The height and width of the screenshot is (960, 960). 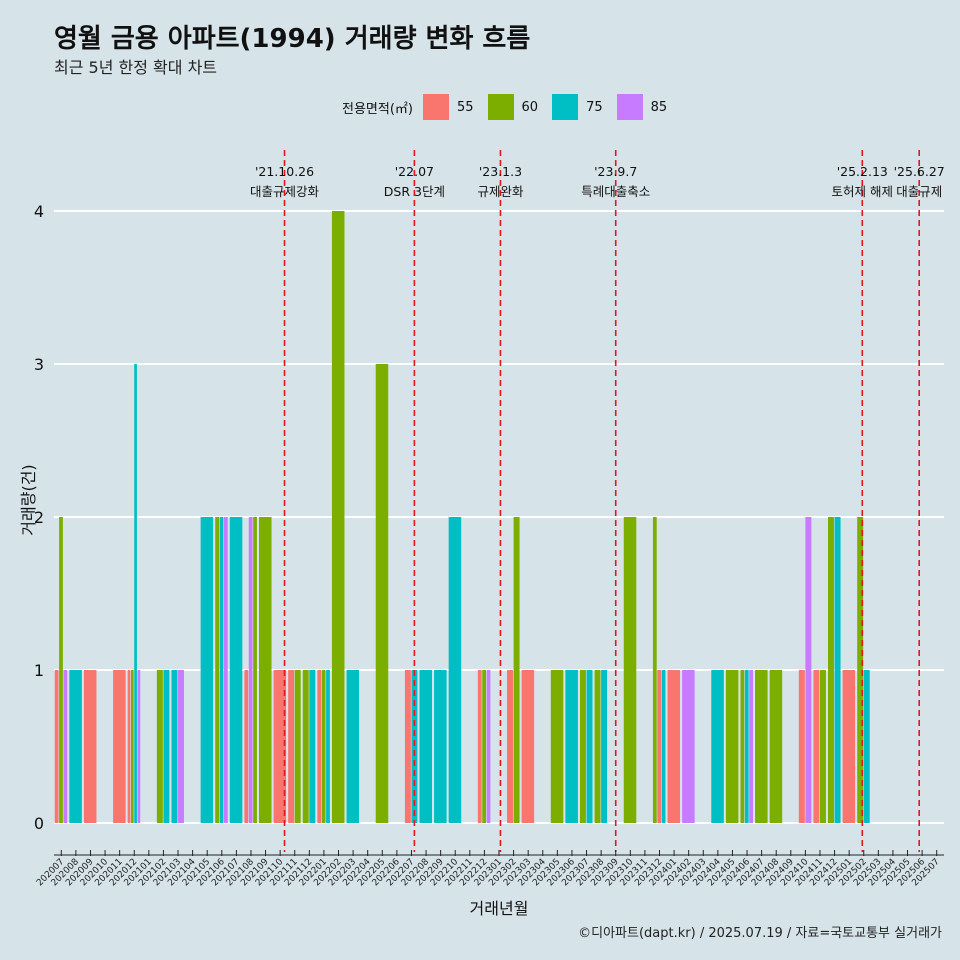 What do you see at coordinates (39, 517) in the screenshot?
I see `y-tick-label: 2` at bounding box center [39, 517].